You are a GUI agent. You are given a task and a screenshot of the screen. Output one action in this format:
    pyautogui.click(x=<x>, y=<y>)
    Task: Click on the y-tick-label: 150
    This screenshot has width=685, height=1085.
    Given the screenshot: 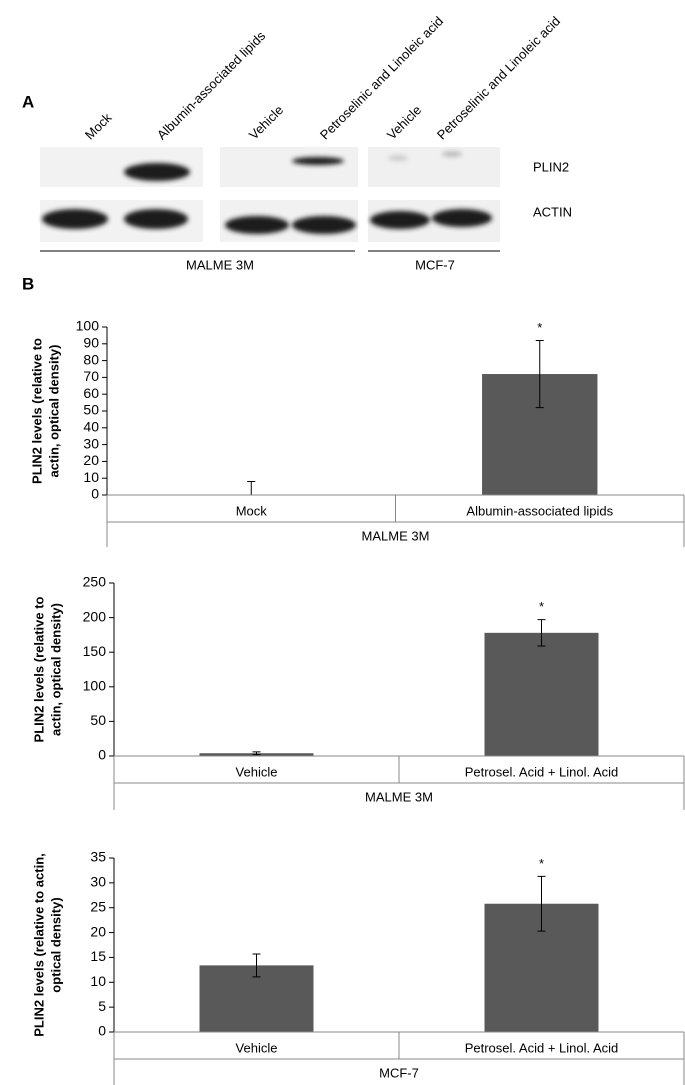 What is the action you would take?
    pyautogui.click(x=95, y=651)
    